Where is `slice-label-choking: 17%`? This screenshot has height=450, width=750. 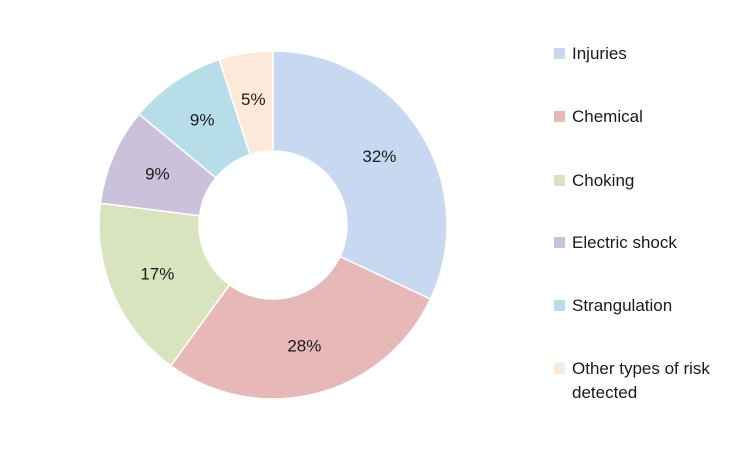
slice-label-choking: 17% is located at coordinates (157, 274).